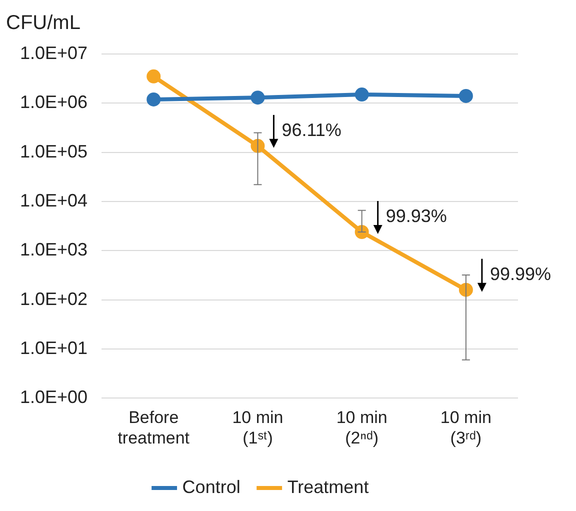 This screenshot has width=576, height=511. I want to click on y-tick-label: 1.0E+02, so click(54, 298).